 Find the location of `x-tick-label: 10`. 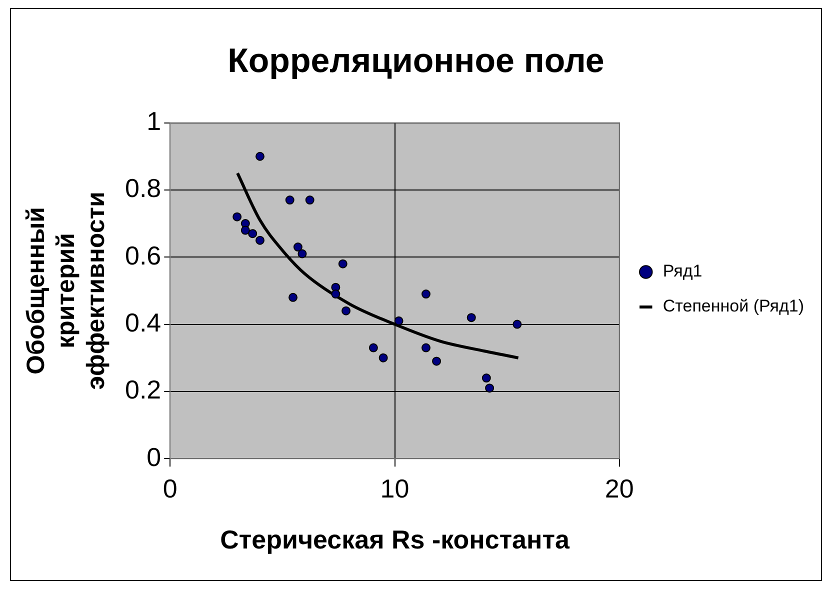

x-tick-label: 10 is located at coordinates (395, 488).